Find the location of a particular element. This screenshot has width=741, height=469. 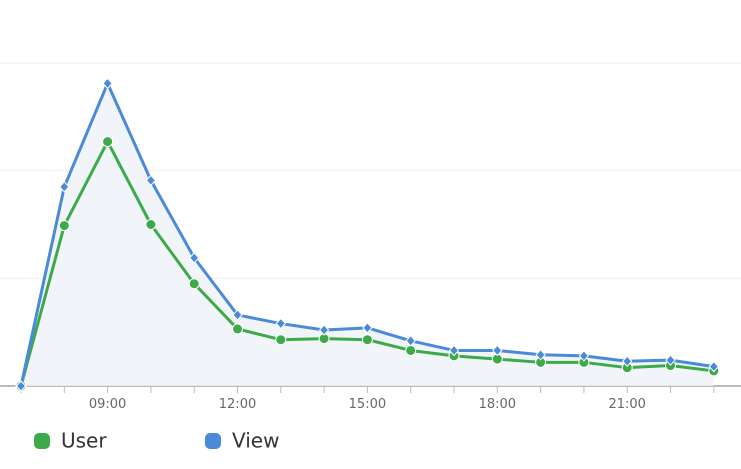

x-tick-label: 09:00 is located at coordinates (107, 404).